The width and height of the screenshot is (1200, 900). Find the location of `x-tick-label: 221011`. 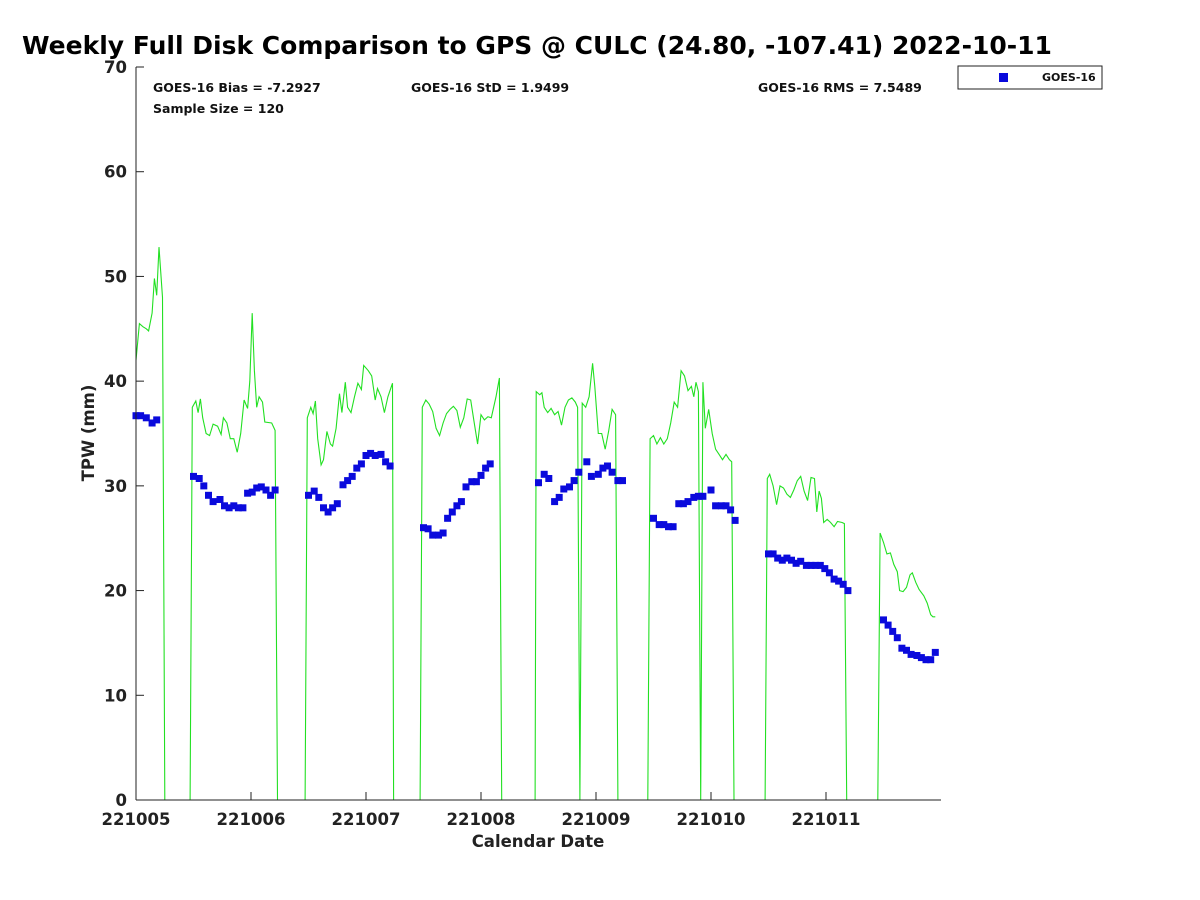

x-tick-label: 221011 is located at coordinates (826, 819).